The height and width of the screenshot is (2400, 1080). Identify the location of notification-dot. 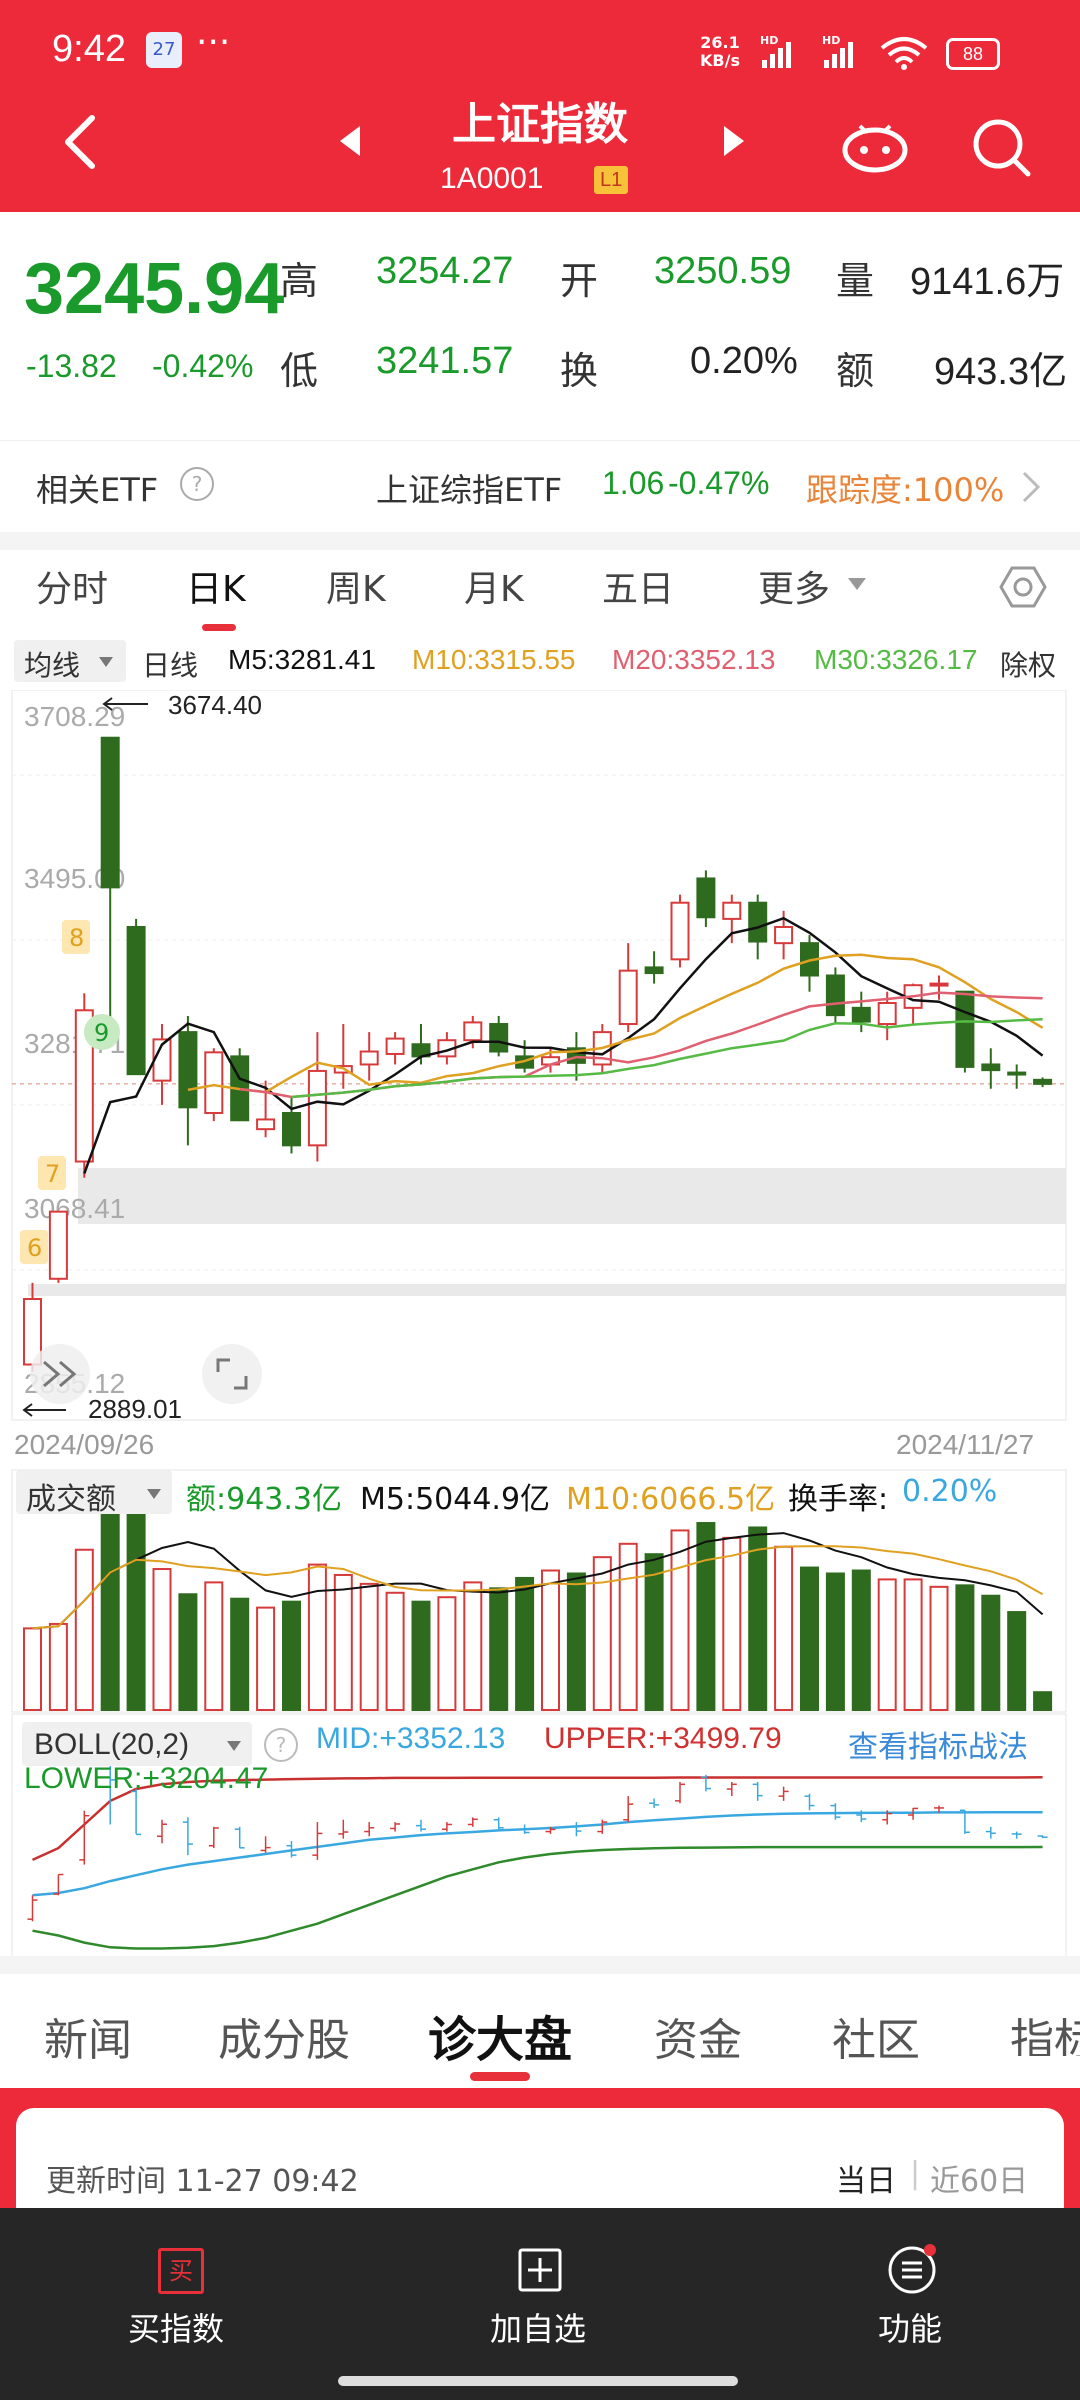
(930, 2250).